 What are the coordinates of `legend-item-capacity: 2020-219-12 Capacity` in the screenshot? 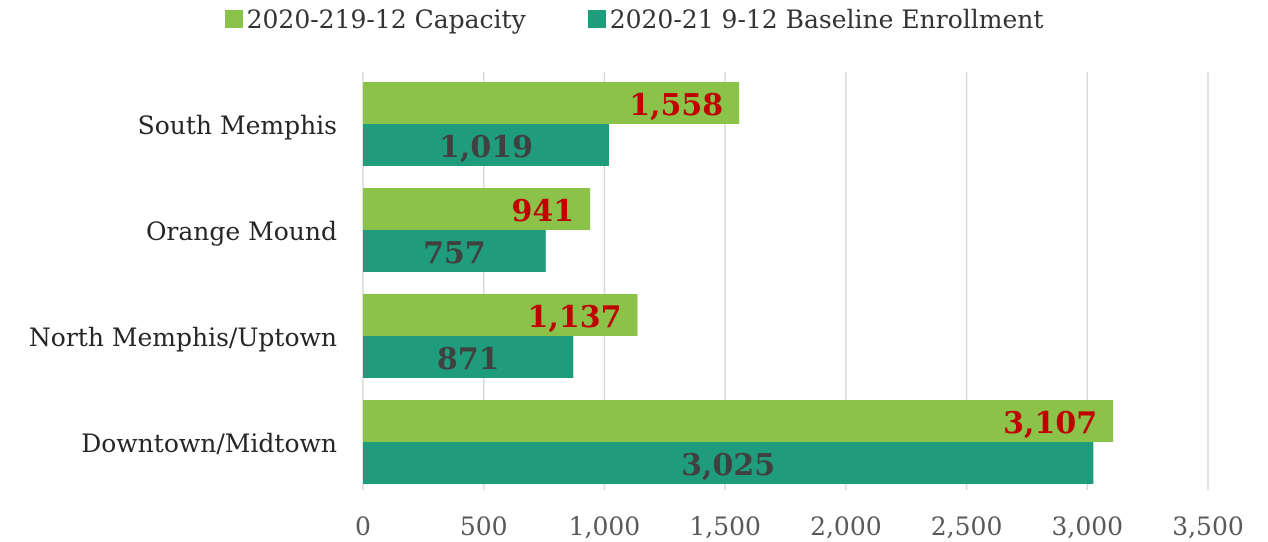 It's located at (375, 19).